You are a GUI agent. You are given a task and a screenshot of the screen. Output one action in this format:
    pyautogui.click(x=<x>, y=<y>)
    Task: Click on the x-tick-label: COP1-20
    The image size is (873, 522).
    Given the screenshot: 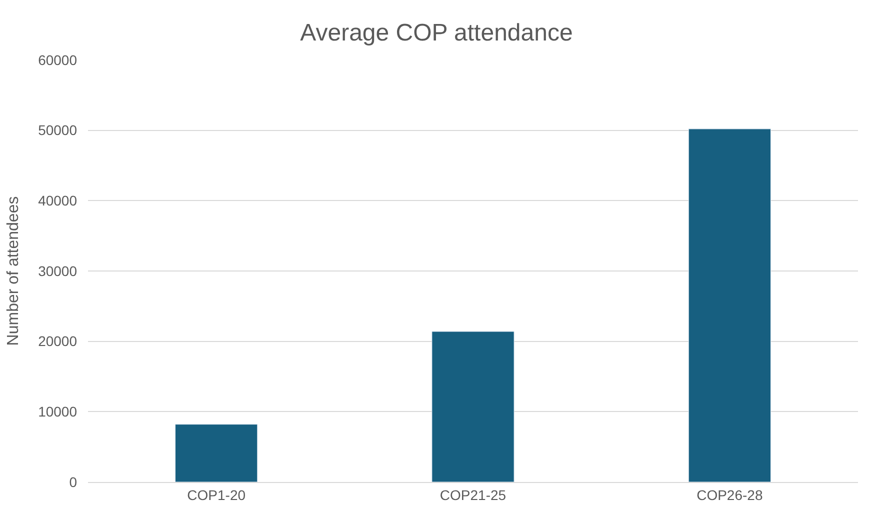 What is the action you would take?
    pyautogui.click(x=216, y=494)
    